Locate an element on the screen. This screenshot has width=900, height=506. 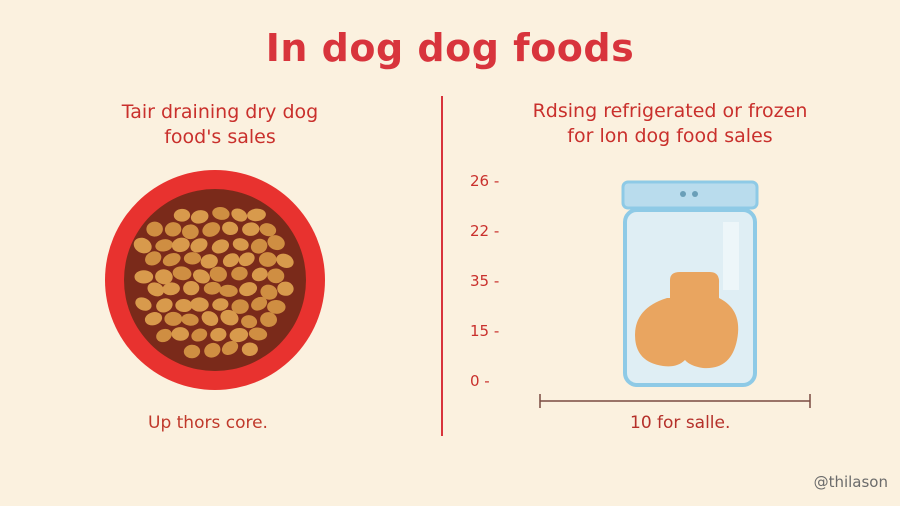
right-heading-line-2: for lon dog food sales is located at coordinates (670, 136).